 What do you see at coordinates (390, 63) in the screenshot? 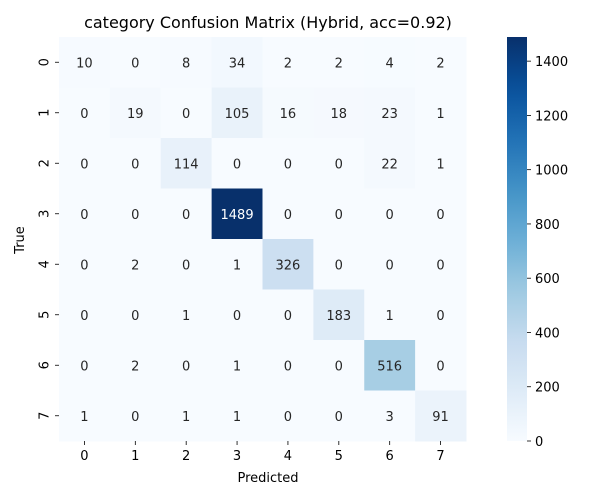
I see `cell-value-label: 4` at bounding box center [390, 63].